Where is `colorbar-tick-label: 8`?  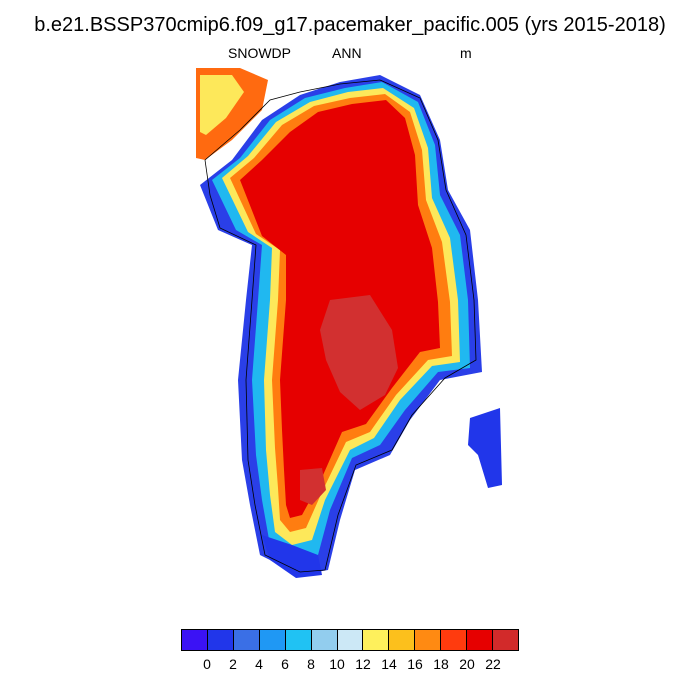 colorbar-tick-label: 8 is located at coordinates (311, 664).